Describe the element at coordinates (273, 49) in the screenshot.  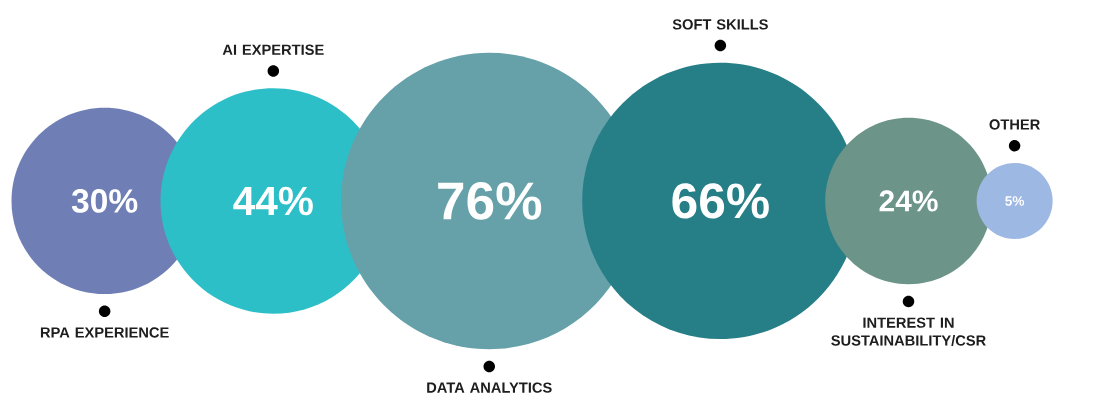
I see `category-label: AI EXPERTISE` at that location.